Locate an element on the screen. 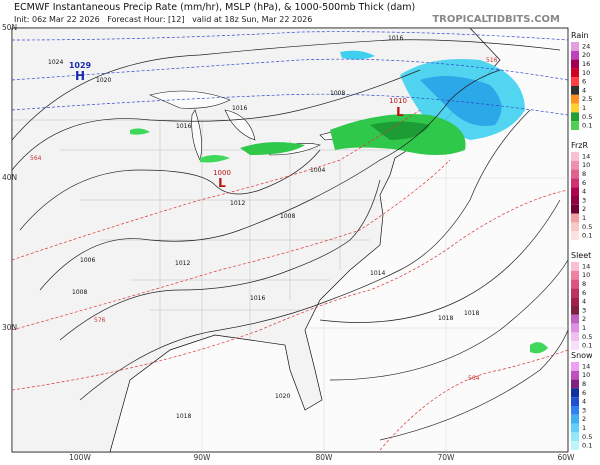  high-pressure-value: 1029 is located at coordinates (80, 65).